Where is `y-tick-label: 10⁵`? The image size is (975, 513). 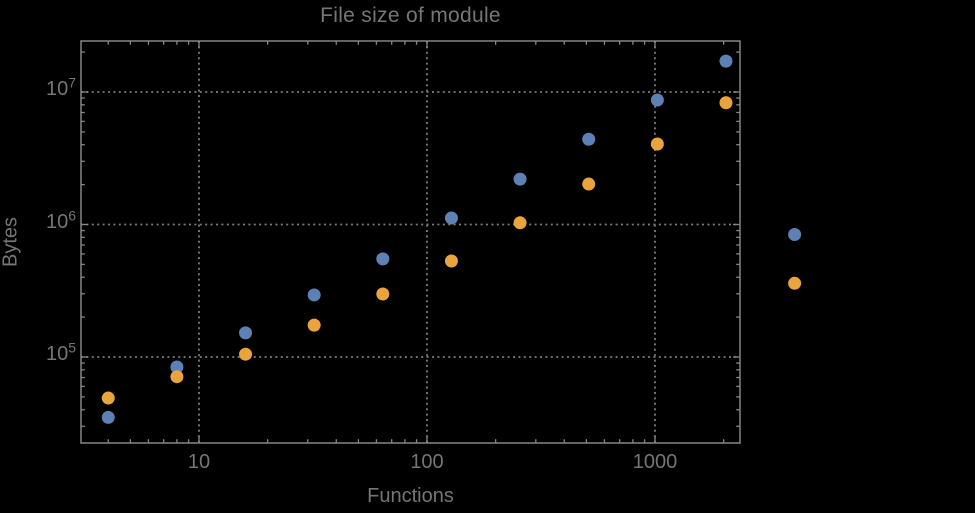
y-tick-label: 10⁵ is located at coordinates (60, 352).